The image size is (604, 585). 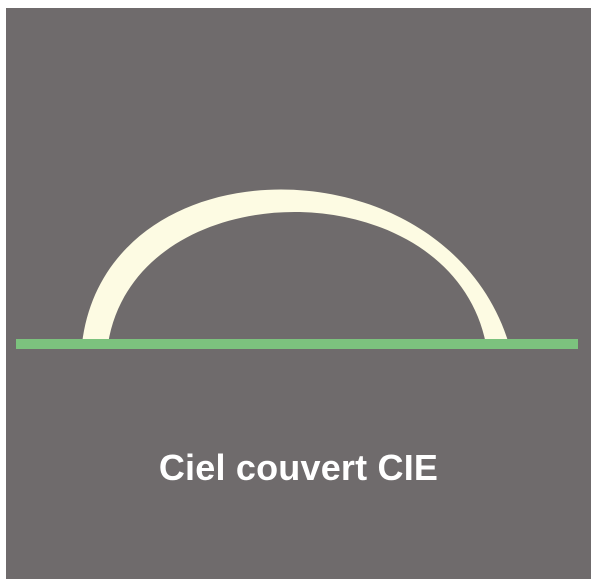 I want to click on horizon-line, so click(x=297, y=344).